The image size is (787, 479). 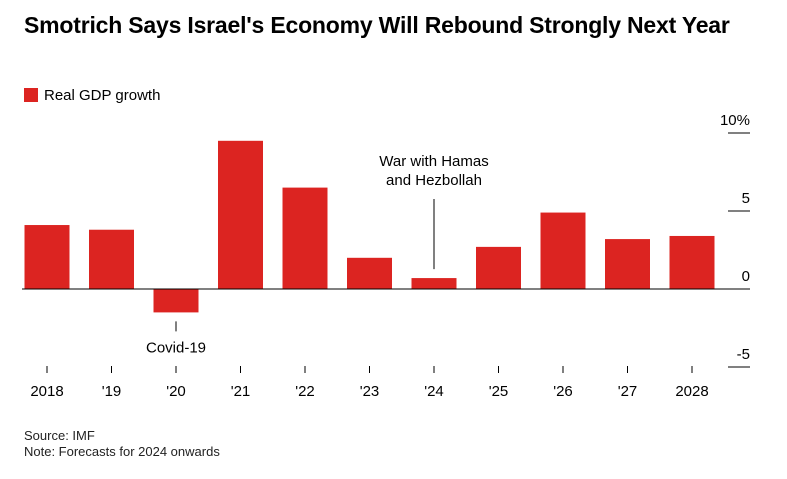 I want to click on y-tick-label: 5, so click(x=746, y=198).